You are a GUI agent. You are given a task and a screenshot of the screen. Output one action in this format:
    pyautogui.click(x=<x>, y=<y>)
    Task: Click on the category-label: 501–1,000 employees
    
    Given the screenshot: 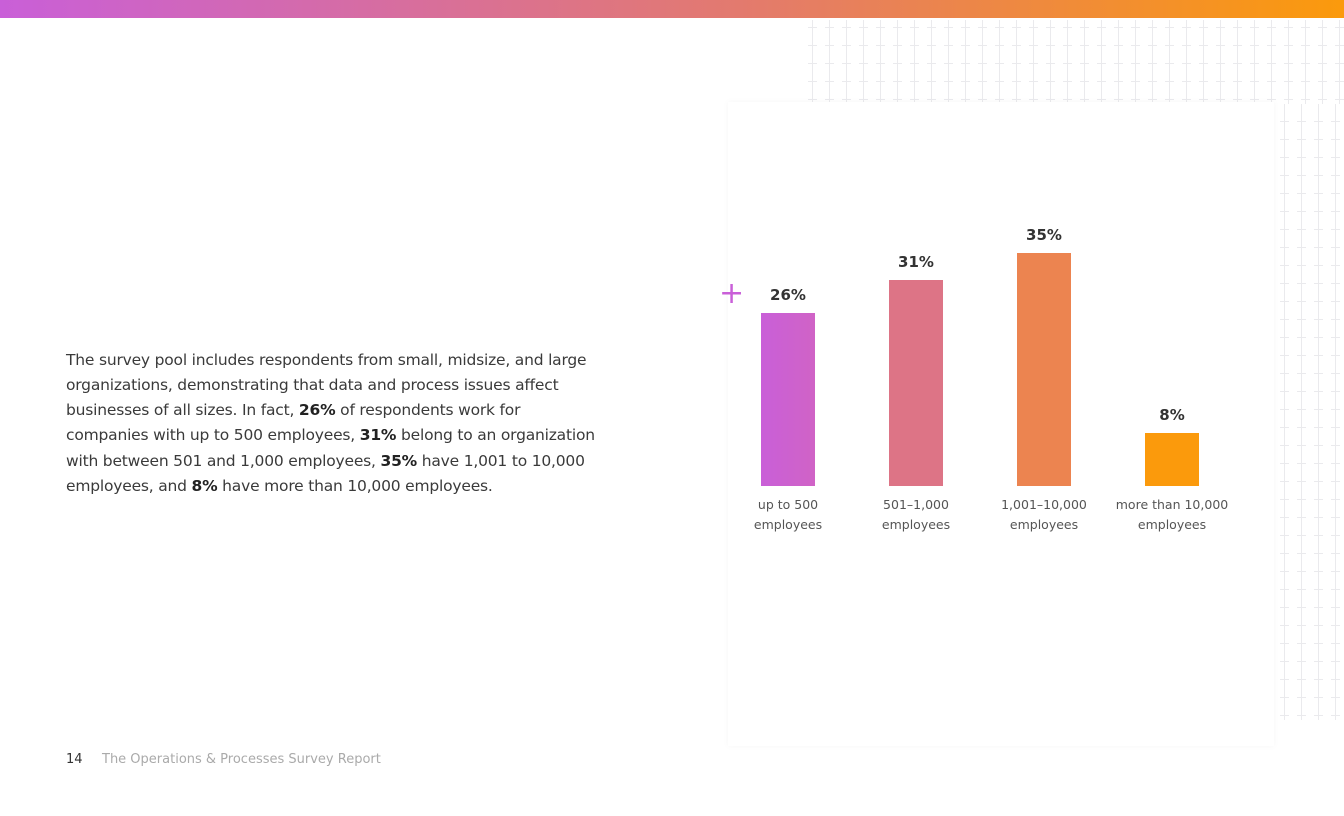 What is the action you would take?
    pyautogui.click(x=916, y=514)
    